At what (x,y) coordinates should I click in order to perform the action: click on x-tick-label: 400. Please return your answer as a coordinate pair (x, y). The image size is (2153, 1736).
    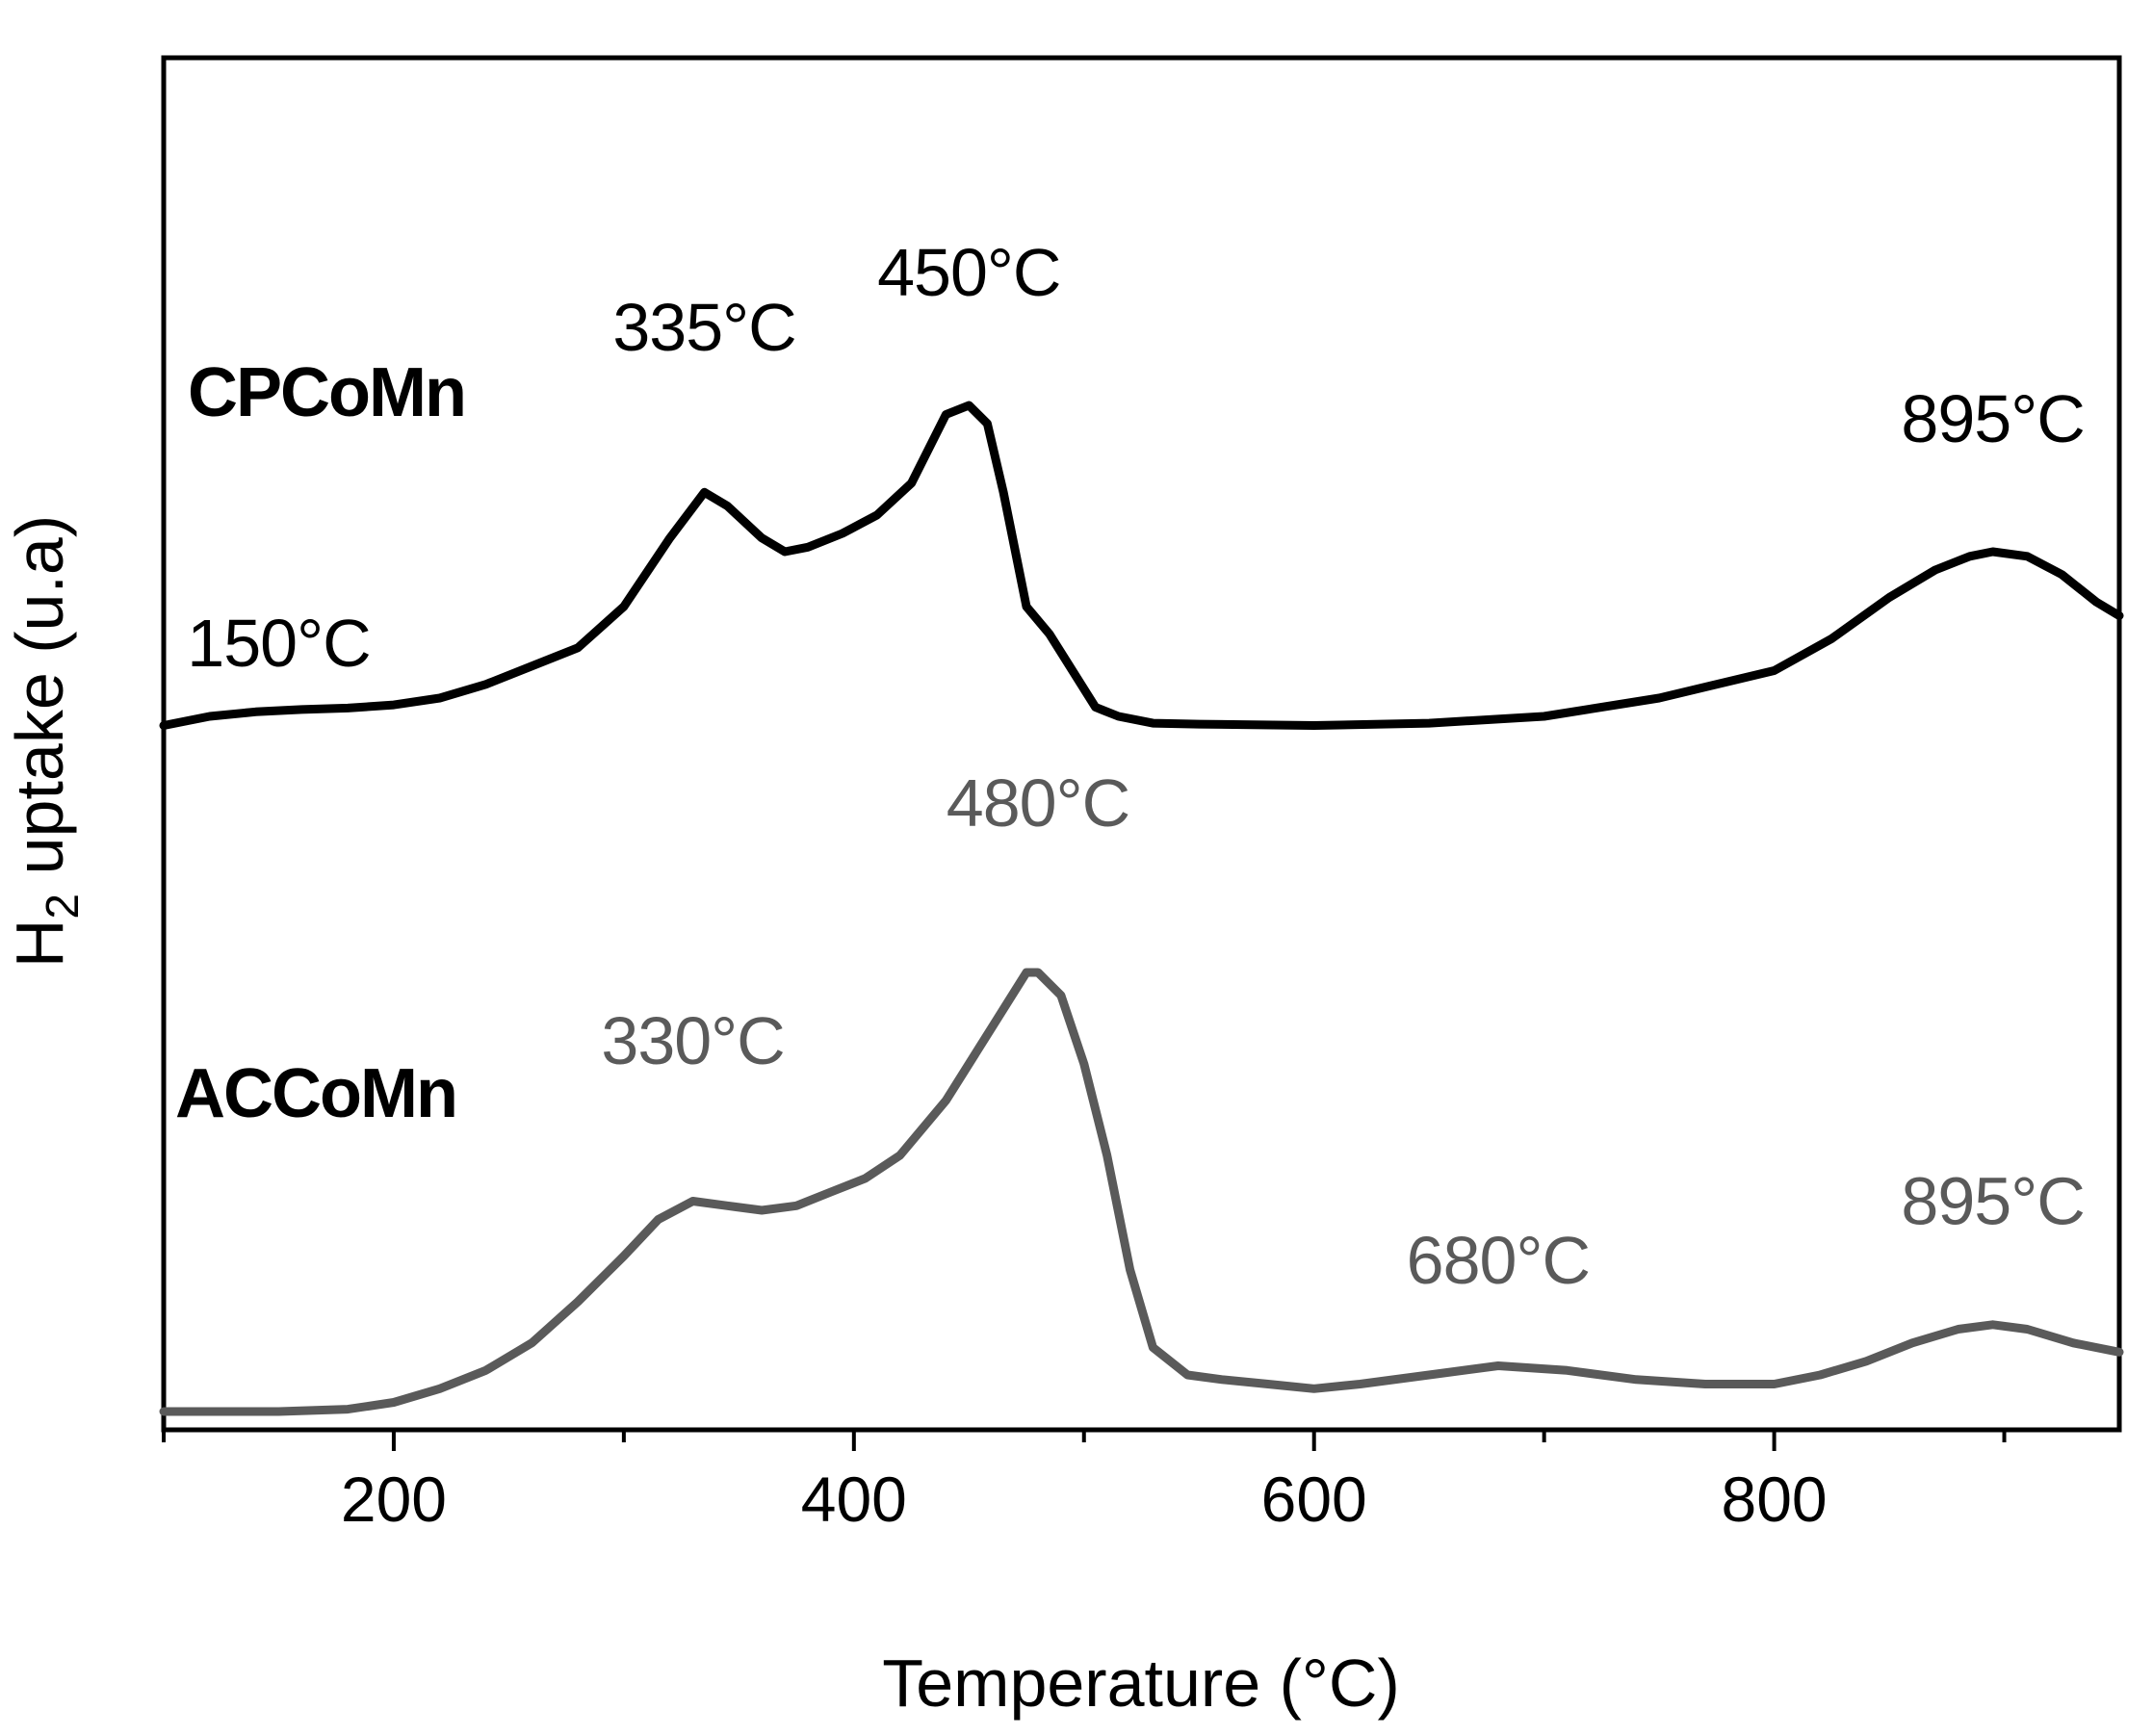
    Looking at the image, I should click on (854, 1499).